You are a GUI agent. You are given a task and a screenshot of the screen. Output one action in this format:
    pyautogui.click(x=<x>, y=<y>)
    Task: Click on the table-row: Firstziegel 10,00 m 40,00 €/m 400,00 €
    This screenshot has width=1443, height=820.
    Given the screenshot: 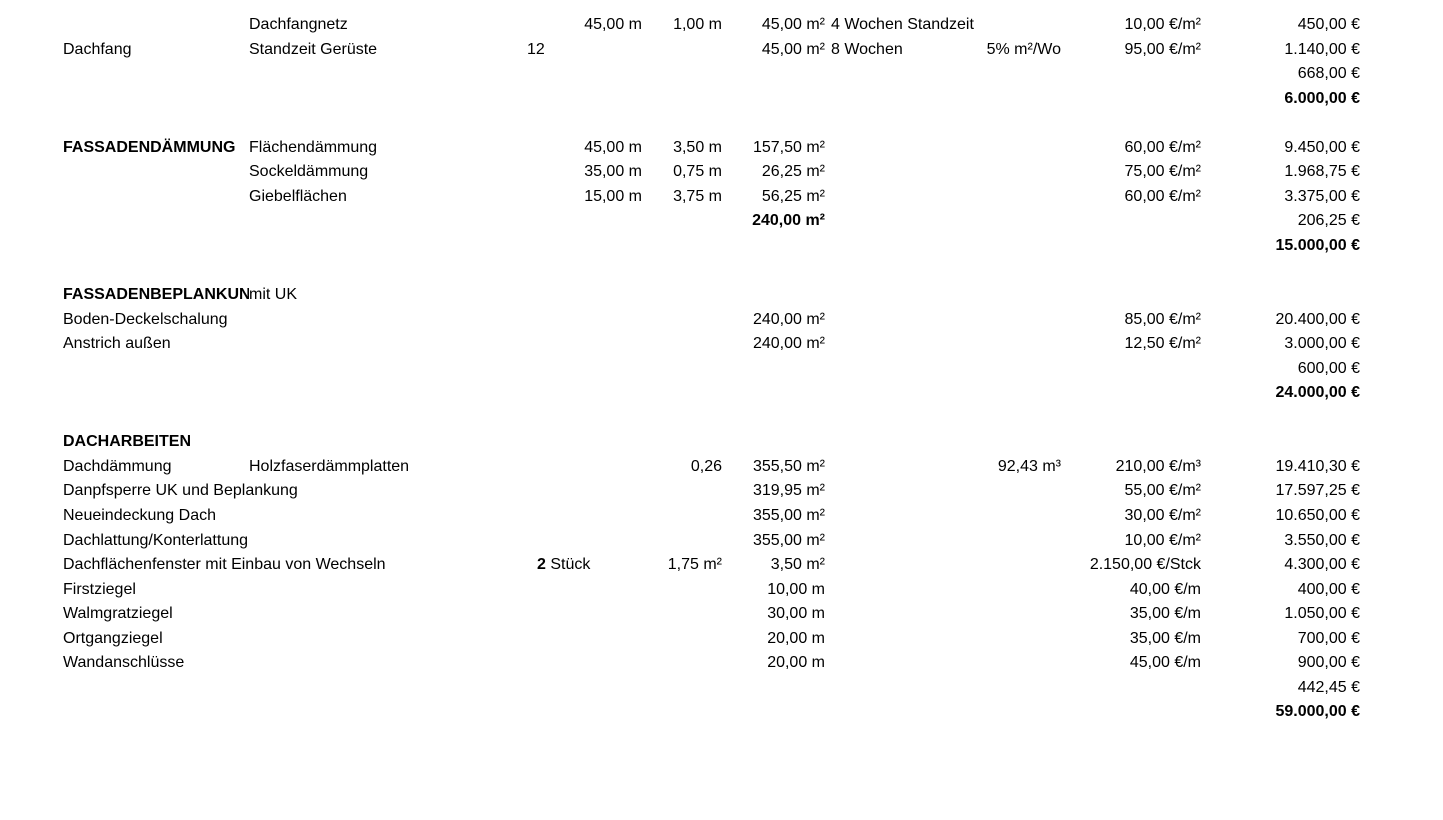 What is the action you would take?
    pyautogui.click(x=721, y=590)
    